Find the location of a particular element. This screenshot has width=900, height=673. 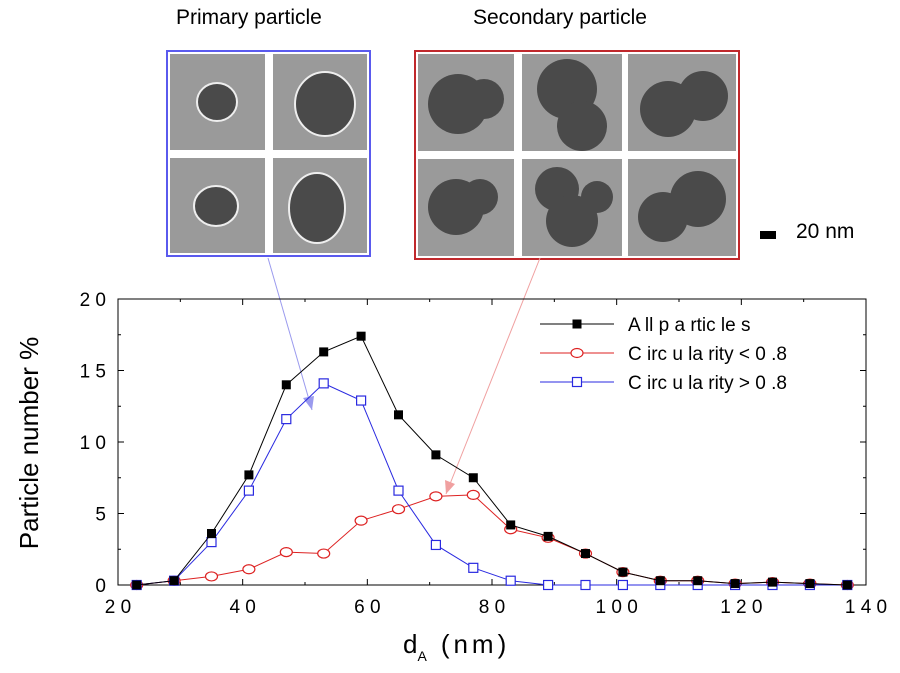

y-axis-label: Particle number % is located at coordinates (29, 443).